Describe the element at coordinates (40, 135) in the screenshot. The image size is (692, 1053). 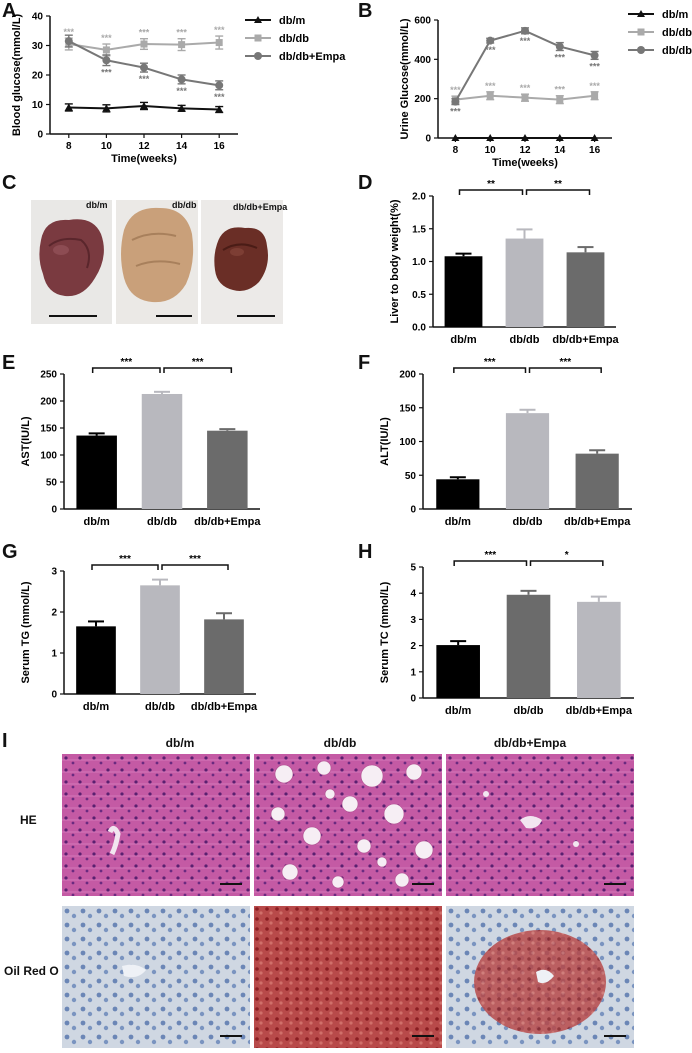
I see `chart-a-y-tick-label: 0` at that location.